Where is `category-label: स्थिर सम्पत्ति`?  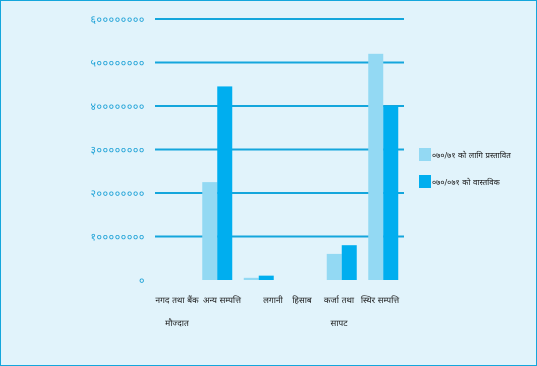 category-label: स्थिर सम्पत्ति is located at coordinates (380, 300).